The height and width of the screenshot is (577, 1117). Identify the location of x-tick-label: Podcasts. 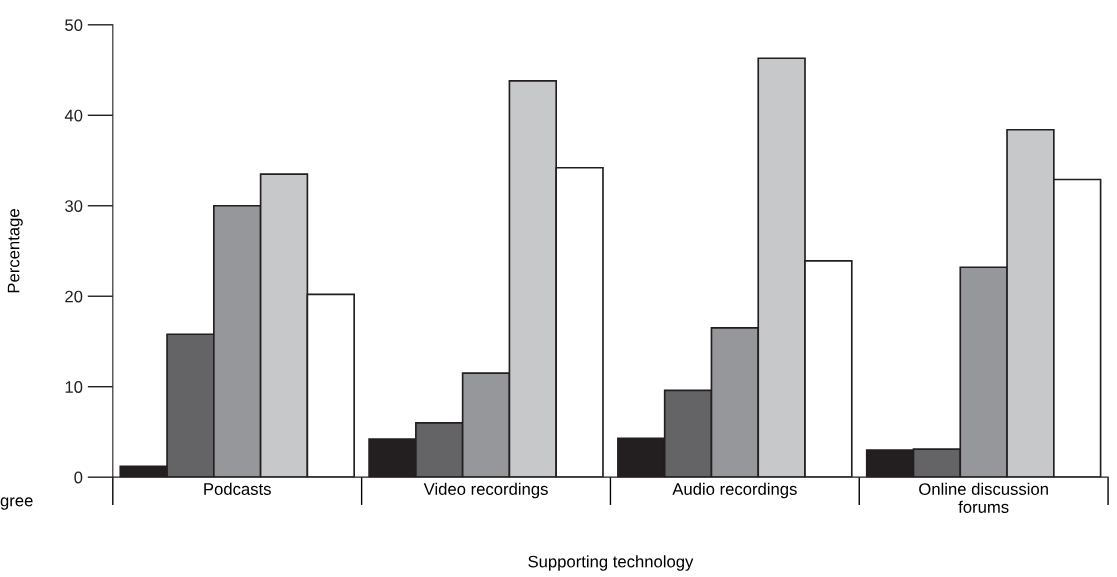
(237, 488).